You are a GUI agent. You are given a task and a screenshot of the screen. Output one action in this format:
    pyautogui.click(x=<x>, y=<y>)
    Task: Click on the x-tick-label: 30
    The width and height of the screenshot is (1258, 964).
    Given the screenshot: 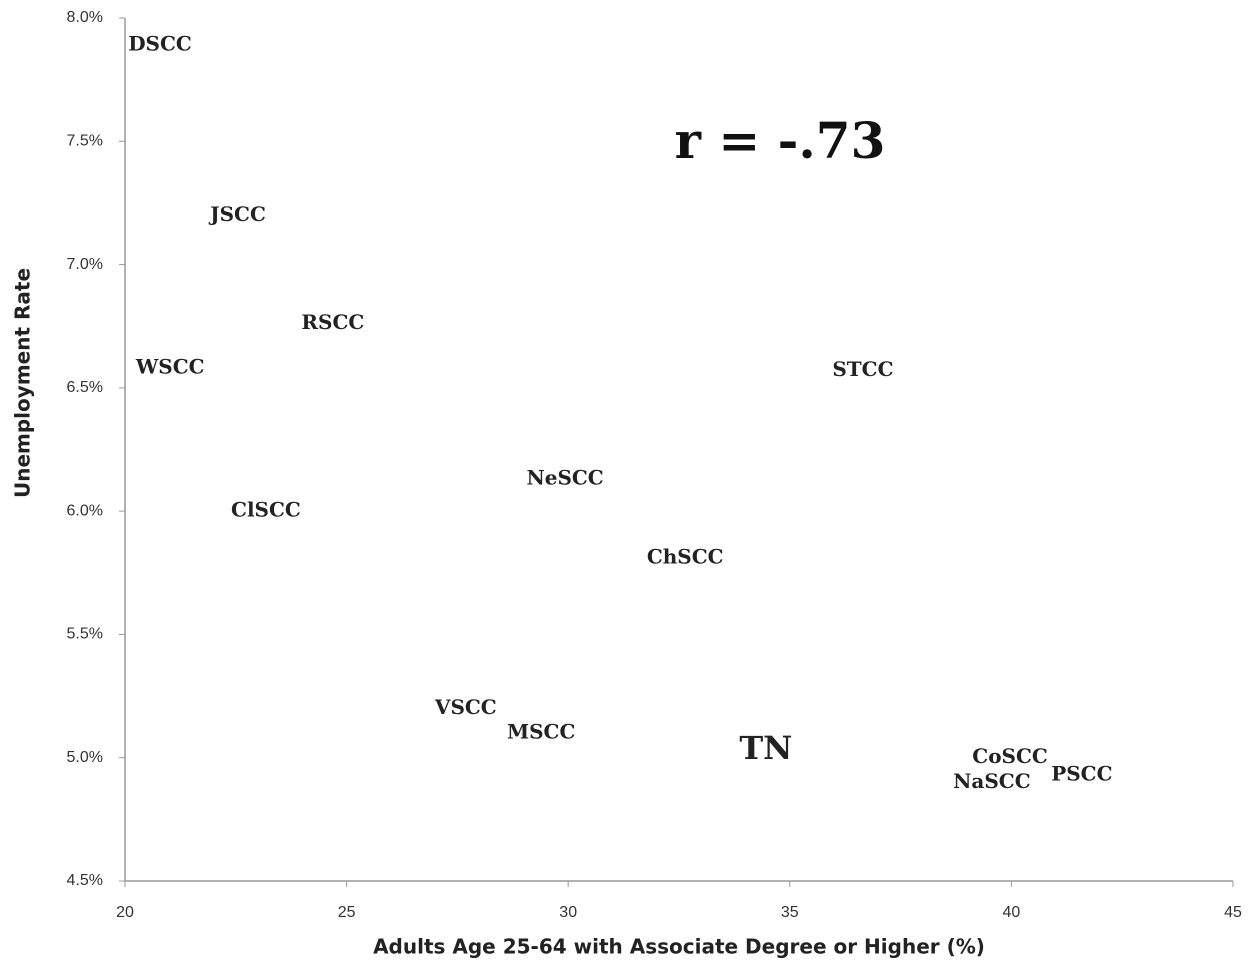 What is the action you would take?
    pyautogui.click(x=568, y=912)
    